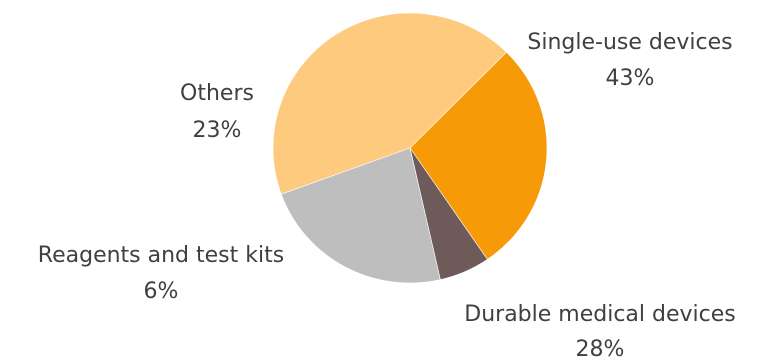 This screenshot has height=362, width=757. Describe the element at coordinates (161, 255) in the screenshot. I see `label-reagents-and-test-kits: Reagents and test kits` at that location.